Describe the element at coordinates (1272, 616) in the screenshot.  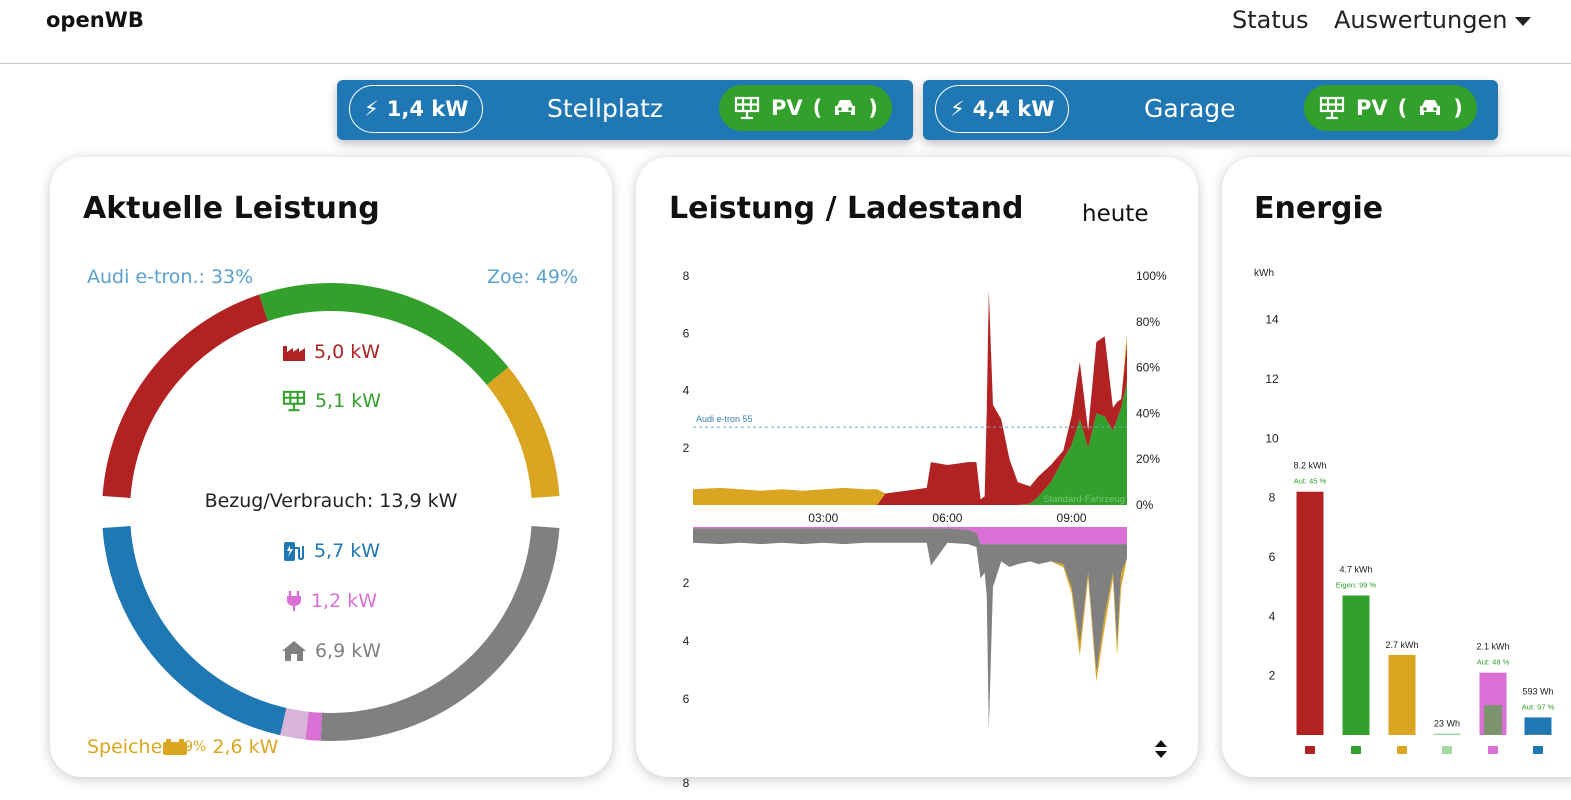
I see `y-tick-label: 4` at that location.